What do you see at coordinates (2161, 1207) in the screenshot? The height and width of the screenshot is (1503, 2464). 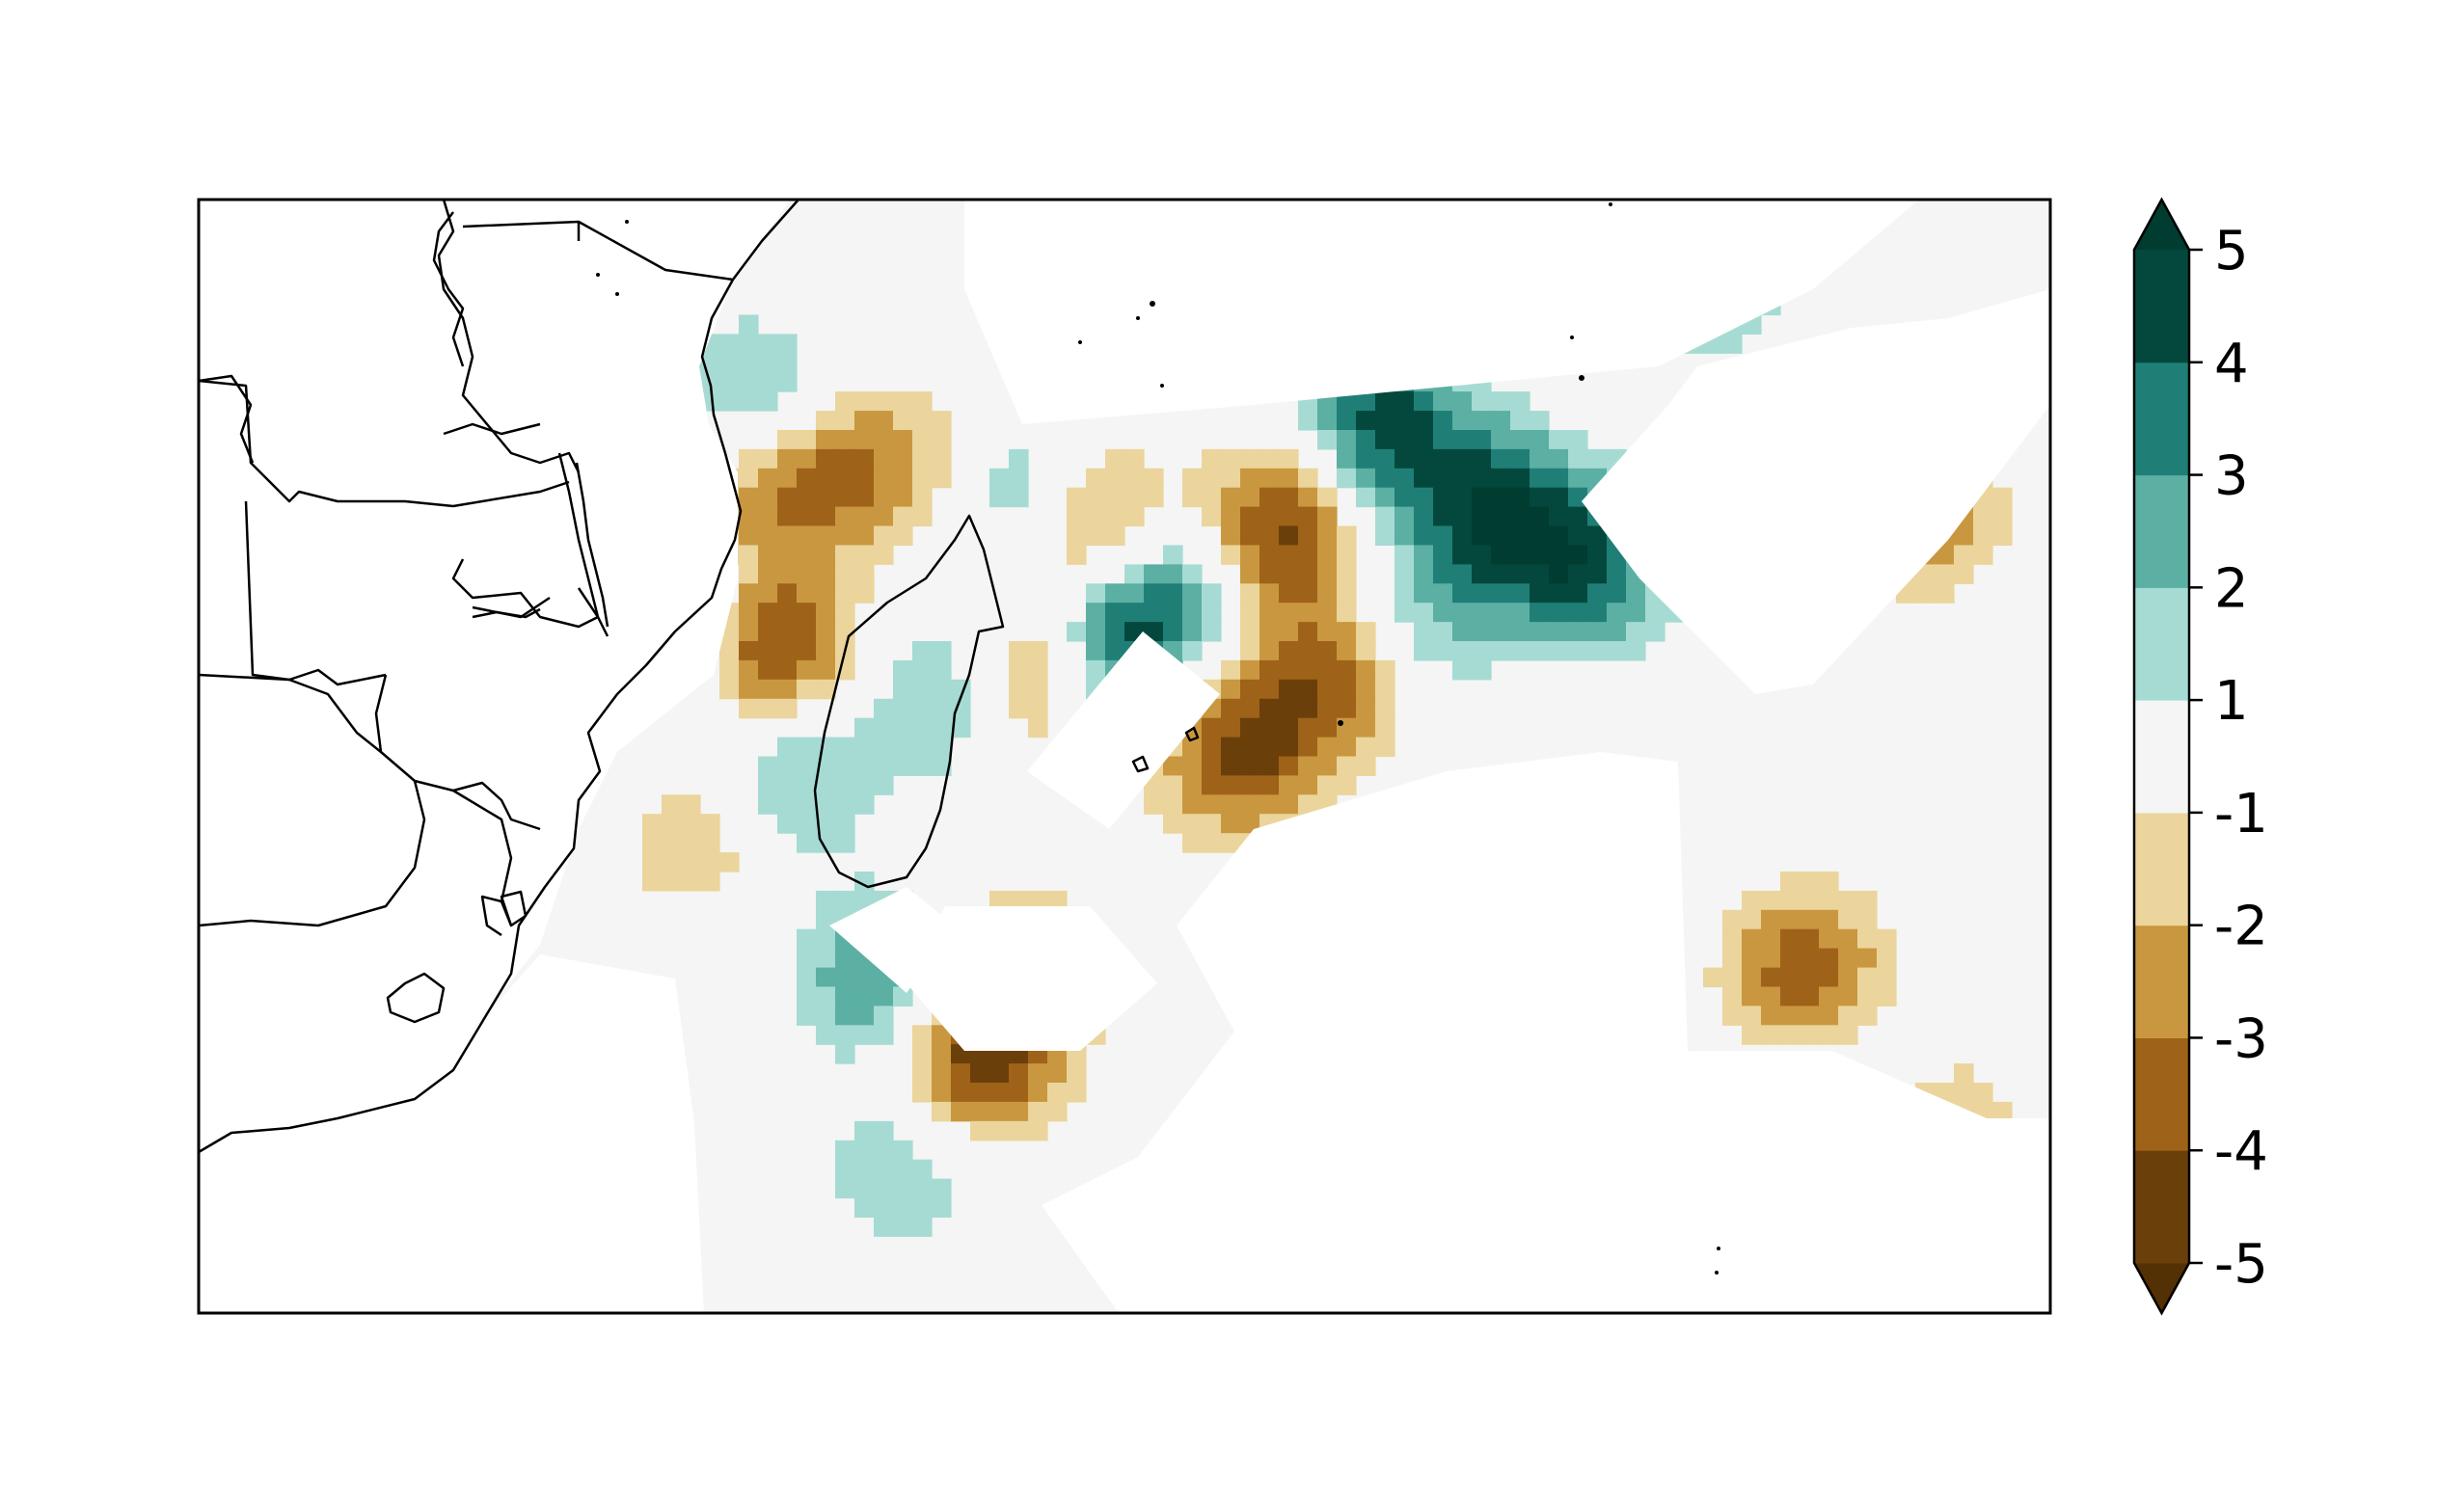 I see `colorbar-segment` at bounding box center [2161, 1207].